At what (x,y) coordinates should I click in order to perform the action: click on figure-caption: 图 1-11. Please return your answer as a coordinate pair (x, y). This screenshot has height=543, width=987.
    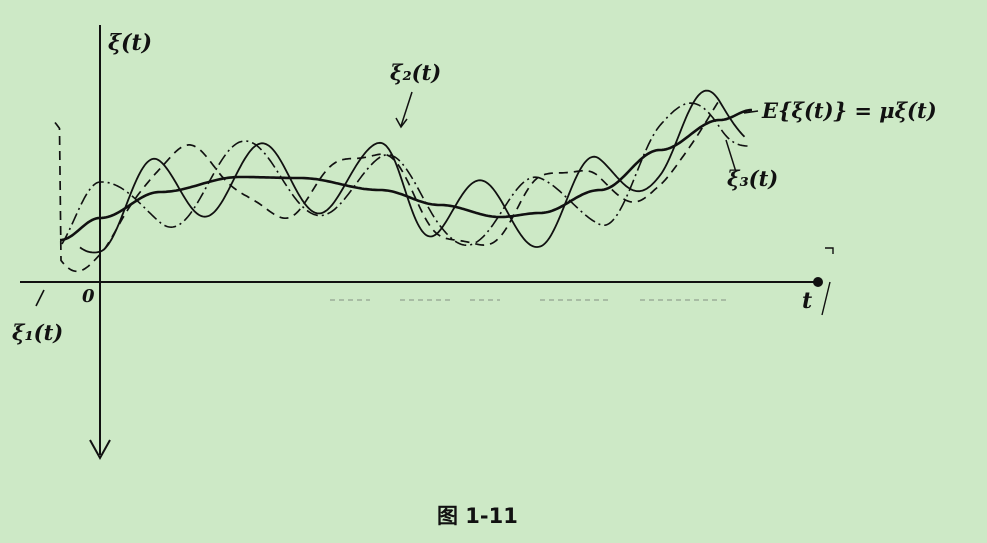
    Looking at the image, I should click on (477, 516).